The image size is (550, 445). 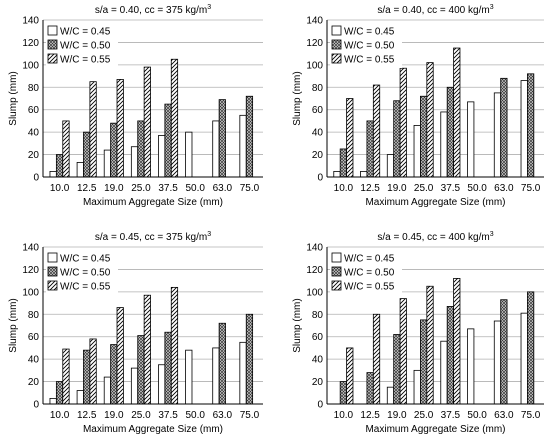 What do you see at coordinates (153, 237) in the screenshot?
I see `chart-title: s/a = 0.45, cc = 375 kg/m3` at bounding box center [153, 237].